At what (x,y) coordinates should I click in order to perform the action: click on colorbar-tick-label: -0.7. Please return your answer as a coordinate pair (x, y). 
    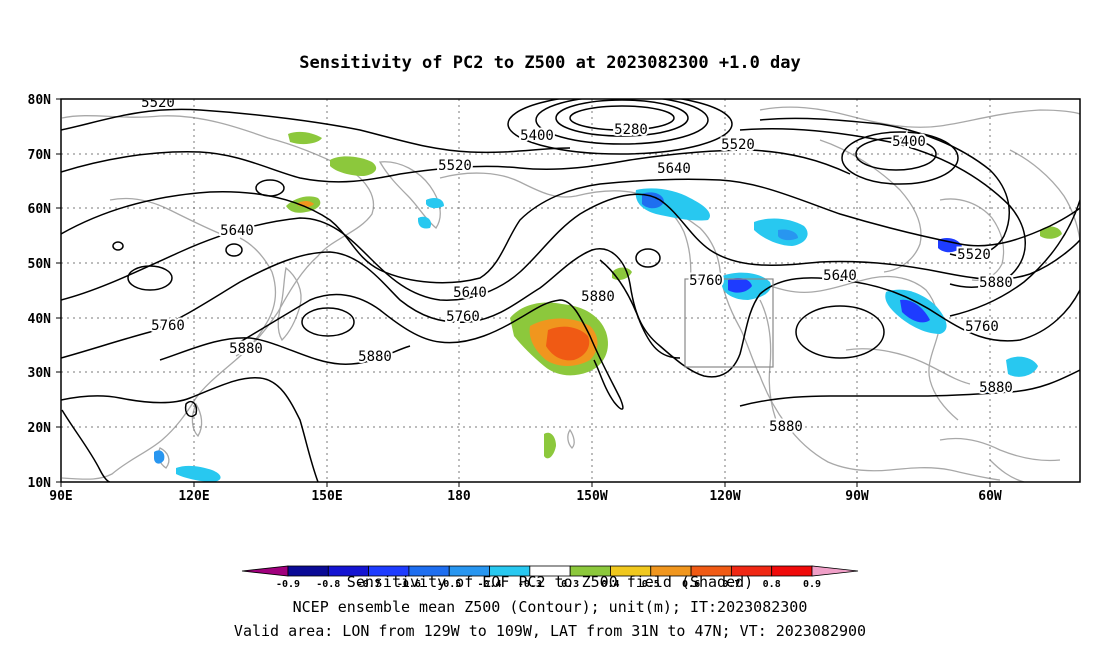
    Looking at the image, I should click on (369, 584).